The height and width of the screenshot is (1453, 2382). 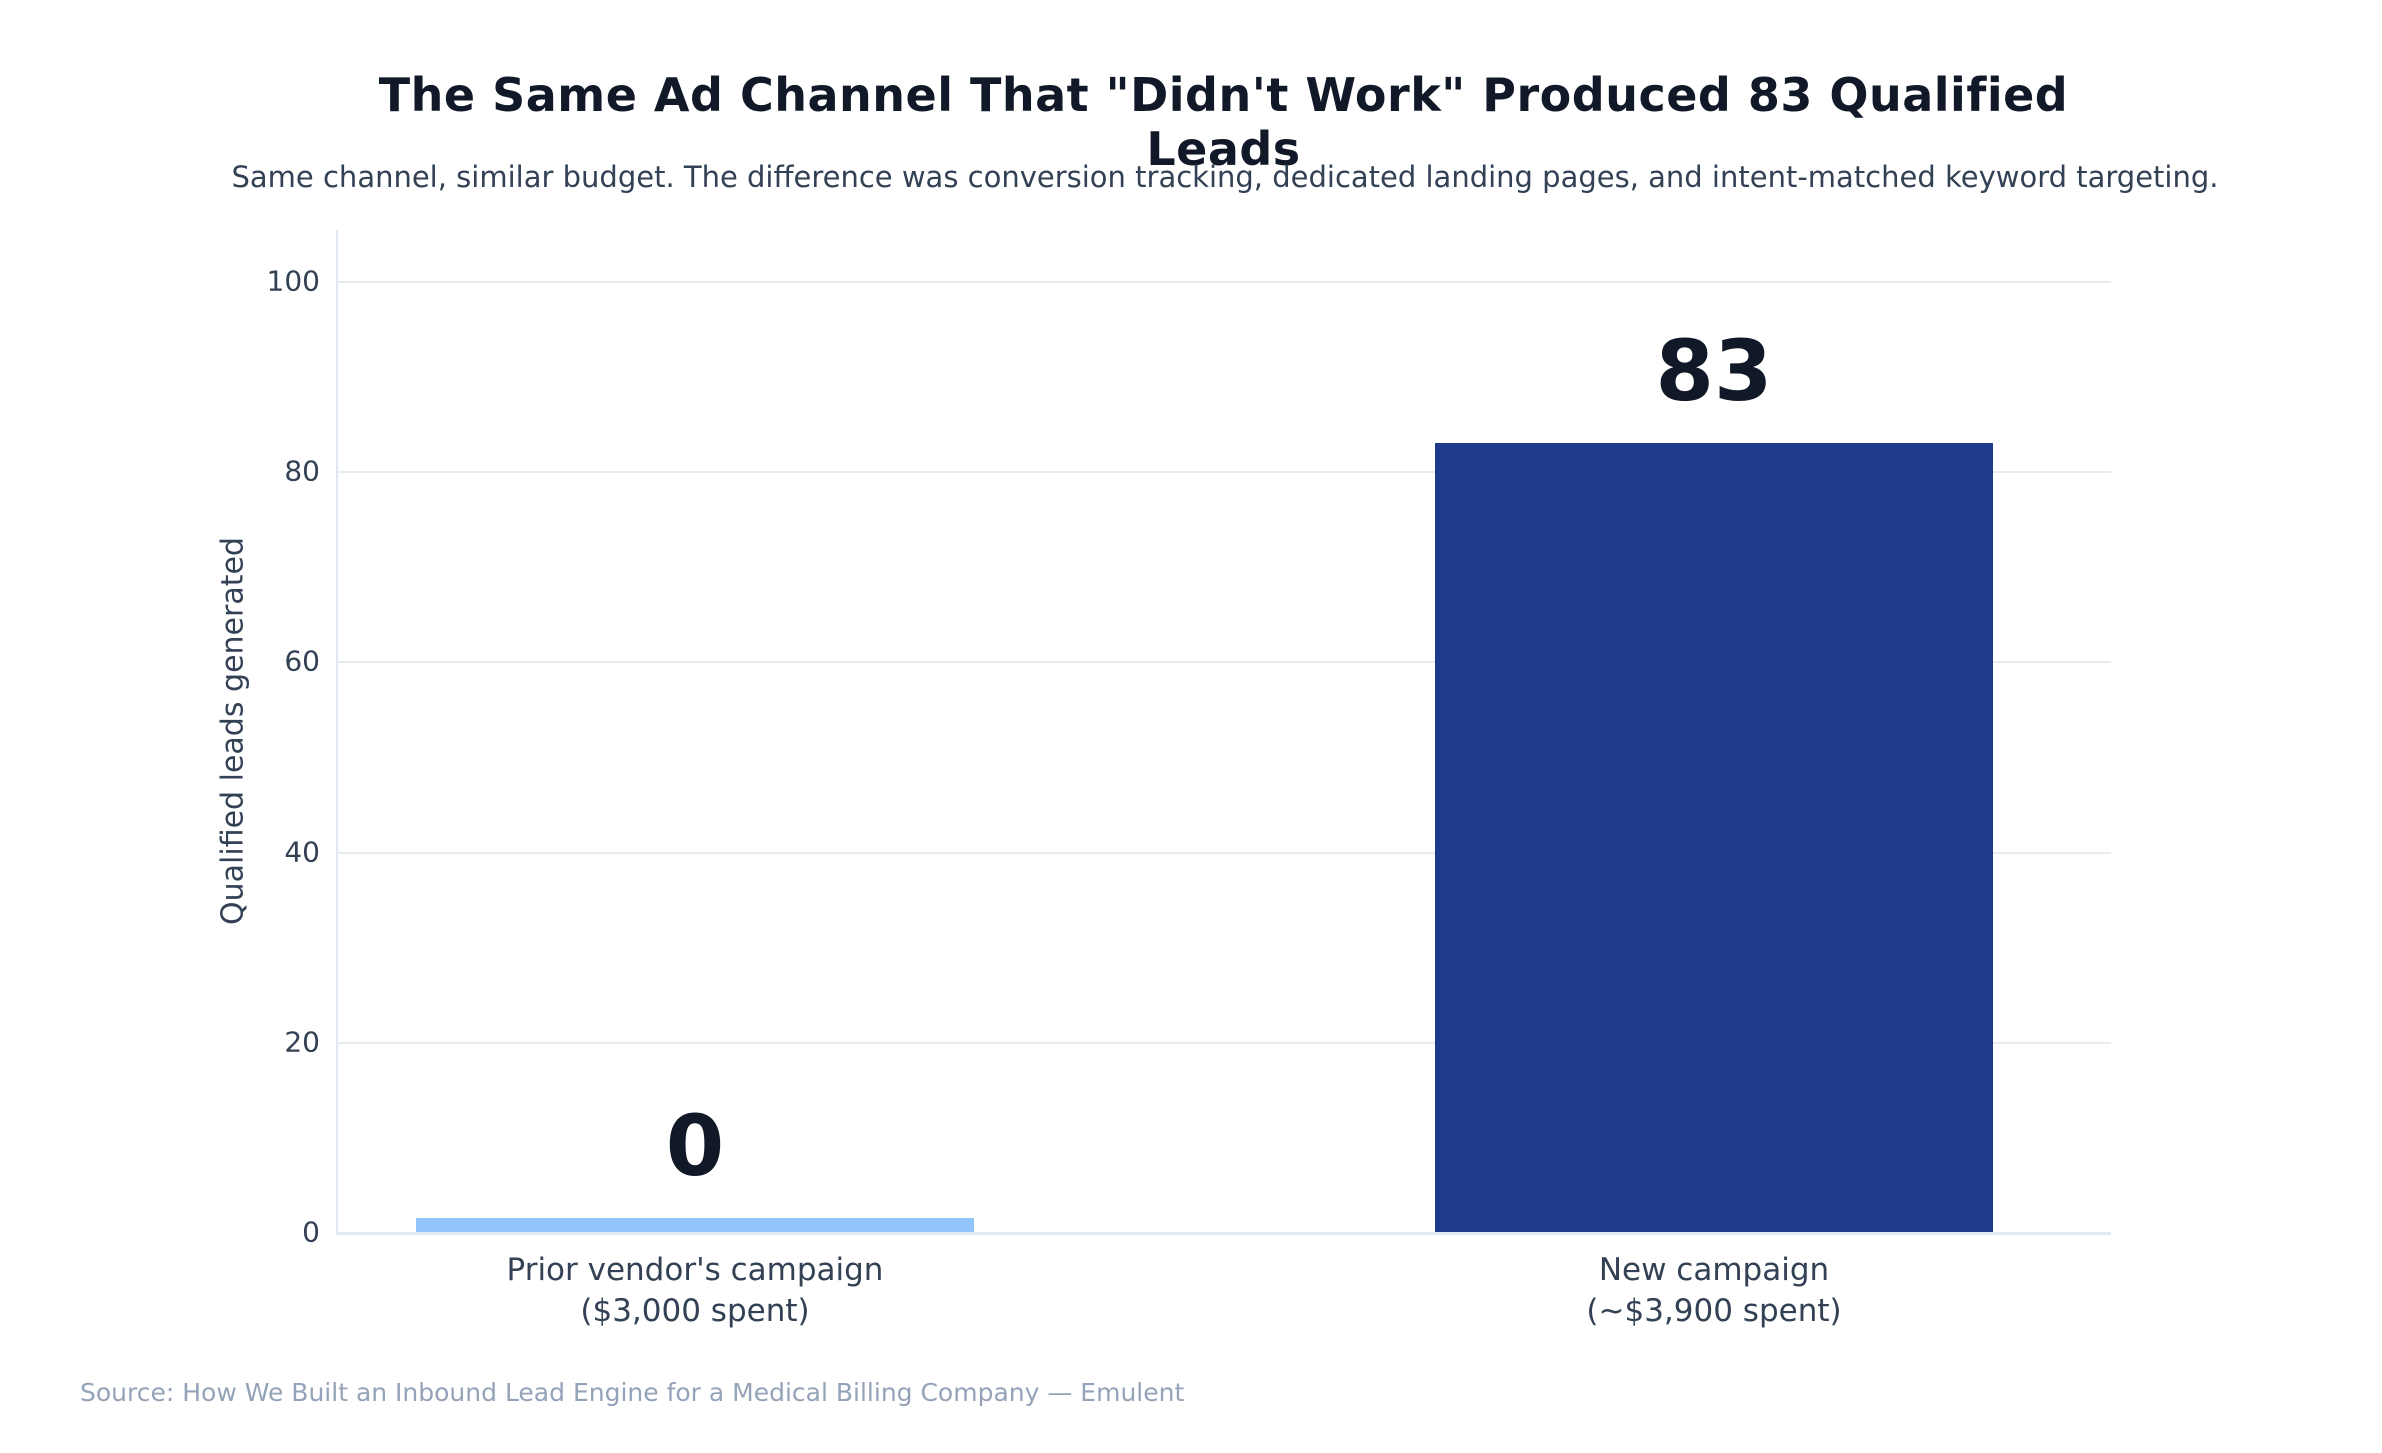 What do you see at coordinates (1714, 837) in the screenshot?
I see `bar-new-campaign` at bounding box center [1714, 837].